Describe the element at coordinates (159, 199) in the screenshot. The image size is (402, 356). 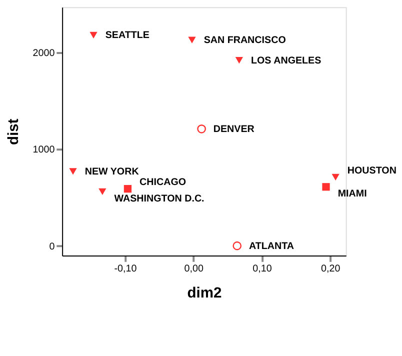
I see `annotation: WASHINGTON D.C.` at that location.